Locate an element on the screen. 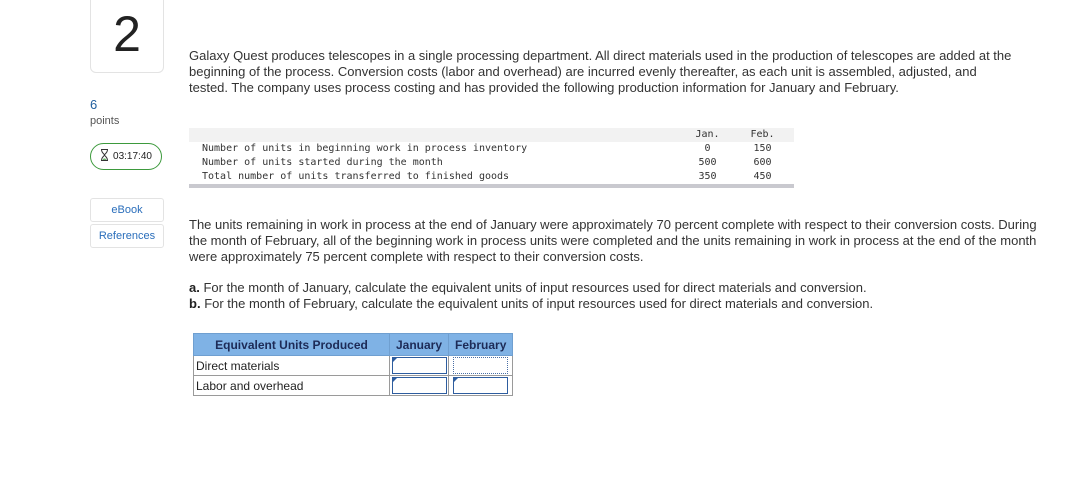 Image resolution: width=1083 pixels, height=482 pixels. question-number: 2 is located at coordinates (127, 34).